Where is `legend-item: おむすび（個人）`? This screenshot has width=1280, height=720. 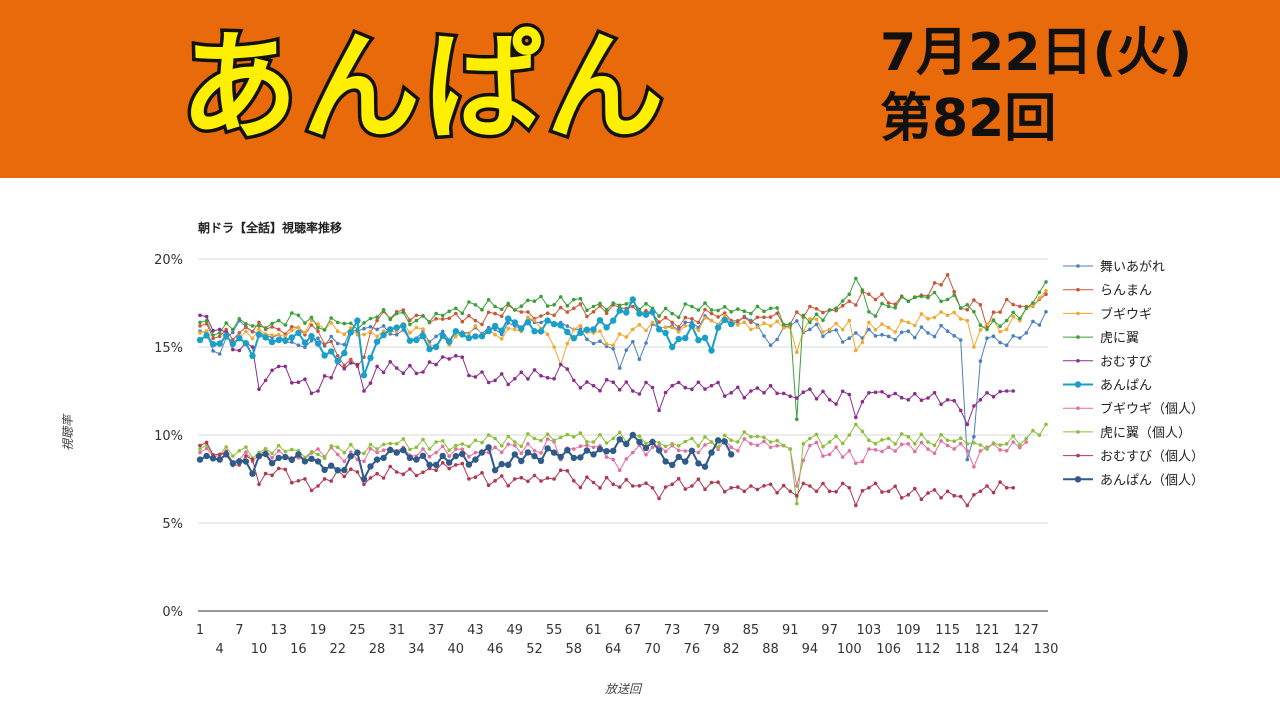 legend-item: おむすび（個人） is located at coordinates (1133, 457).